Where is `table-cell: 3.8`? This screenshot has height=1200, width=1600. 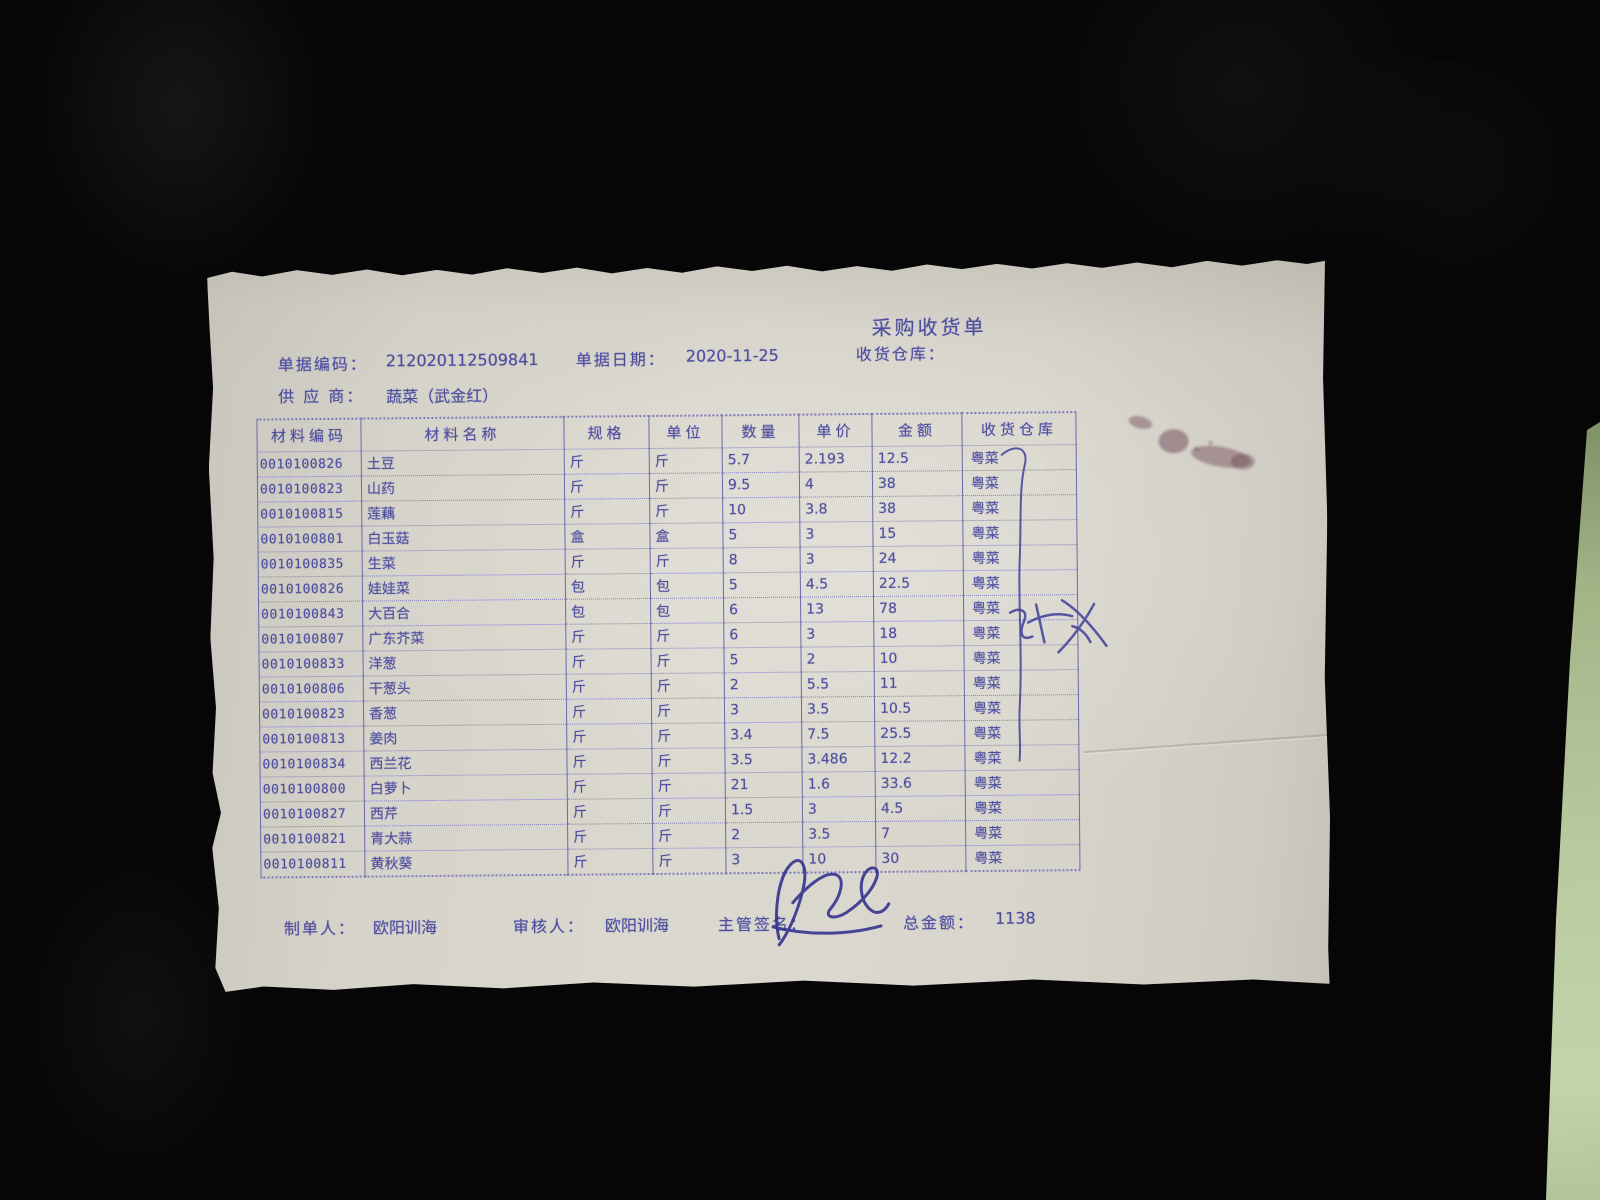
table-cell: 3.8 is located at coordinates (836, 509).